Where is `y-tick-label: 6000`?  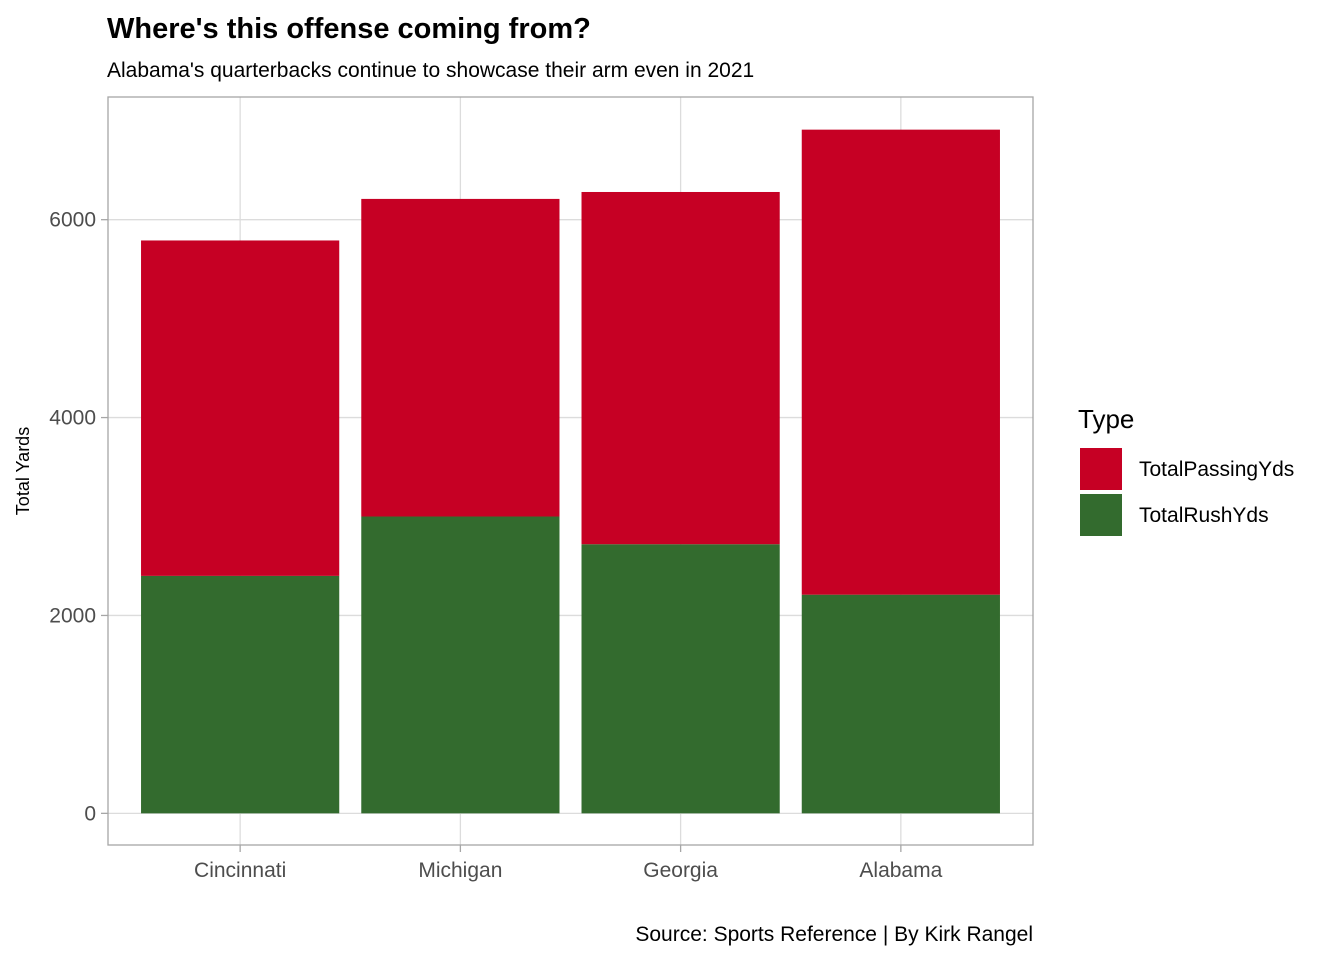
y-tick-label: 6000 is located at coordinates (72, 220).